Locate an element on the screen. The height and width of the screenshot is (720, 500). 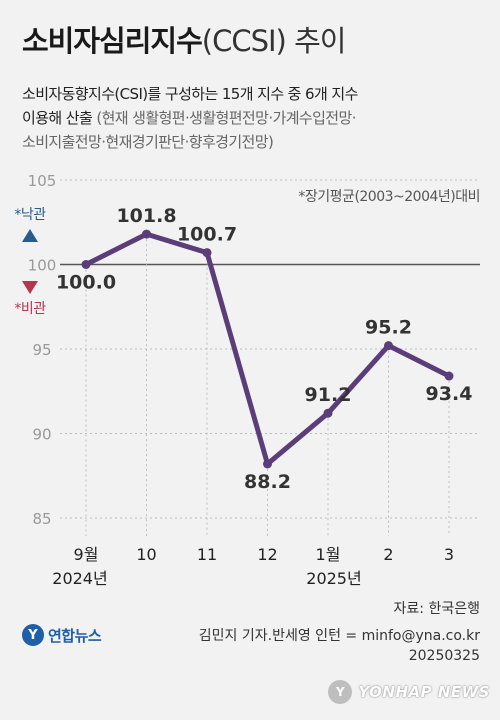
year-label: 2025년 is located at coordinates (333, 578).